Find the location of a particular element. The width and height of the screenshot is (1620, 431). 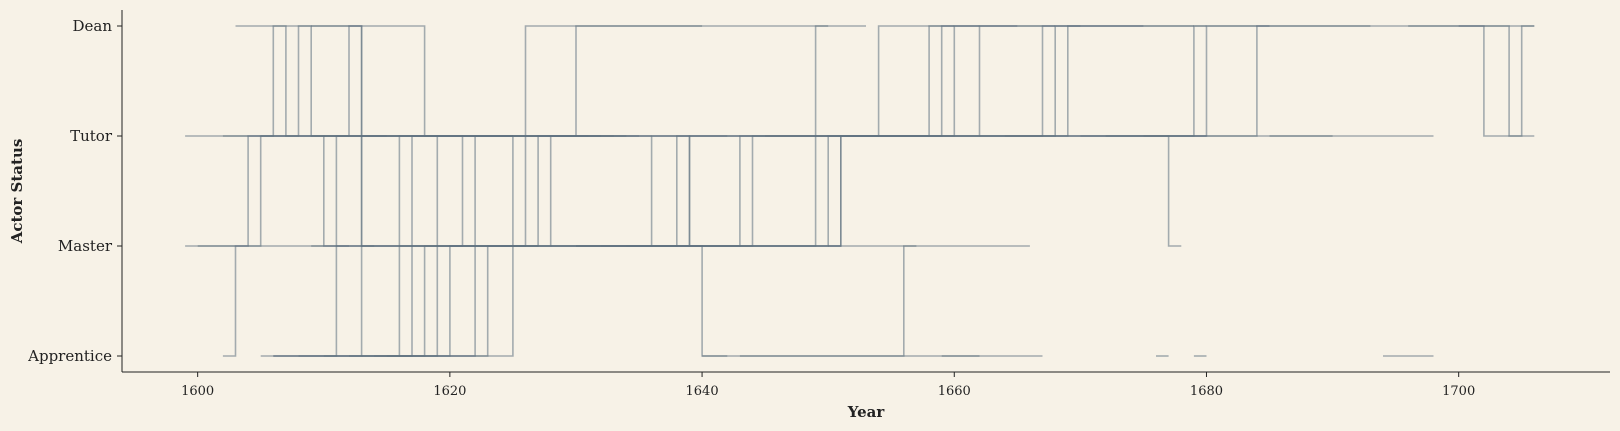

y-tick-label: Apprentice is located at coordinates (69, 356).